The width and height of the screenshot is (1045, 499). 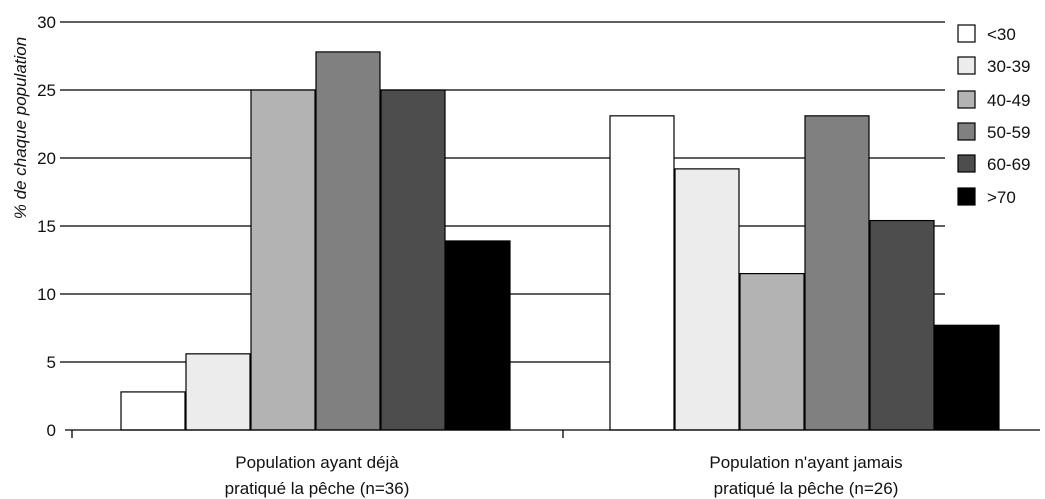 What do you see at coordinates (51, 430) in the screenshot?
I see `y-tick-label: 0` at bounding box center [51, 430].